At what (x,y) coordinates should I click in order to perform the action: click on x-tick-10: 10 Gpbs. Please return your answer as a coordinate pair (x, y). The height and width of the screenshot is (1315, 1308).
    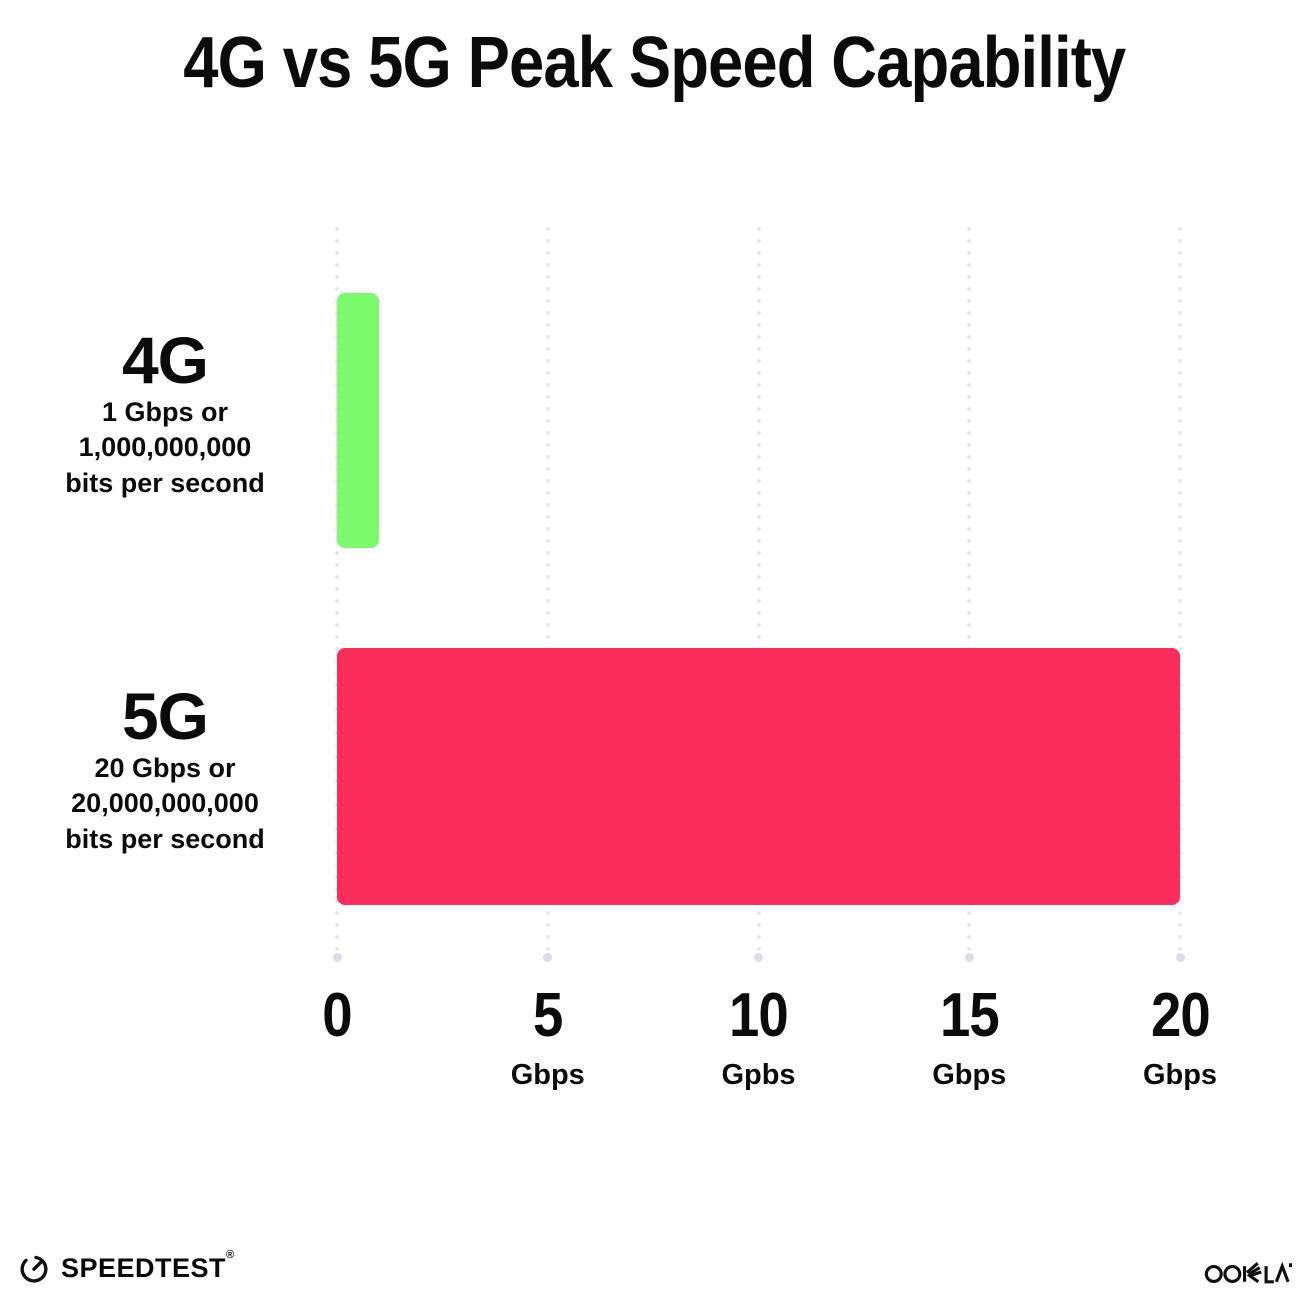
    Looking at the image, I should click on (758, 1038).